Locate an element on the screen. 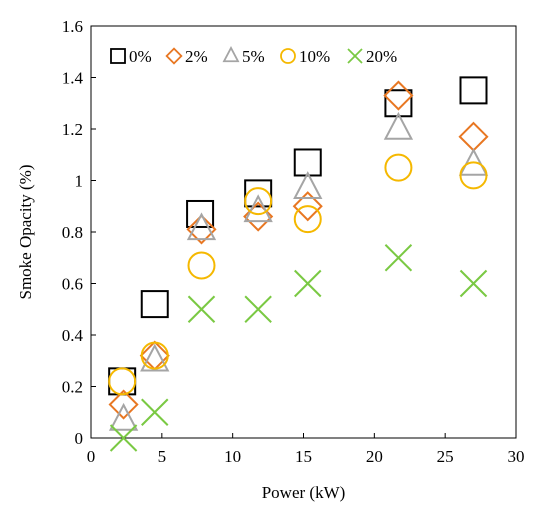  y-tick-label: 0.6 is located at coordinates (72, 284).